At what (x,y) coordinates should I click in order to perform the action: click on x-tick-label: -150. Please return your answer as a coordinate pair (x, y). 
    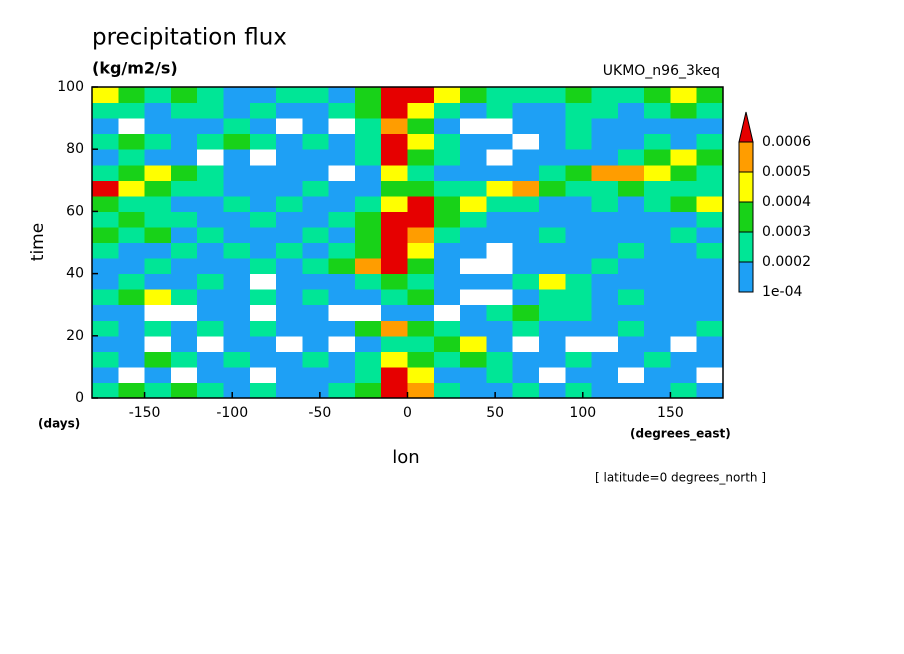
    Looking at the image, I should click on (145, 413).